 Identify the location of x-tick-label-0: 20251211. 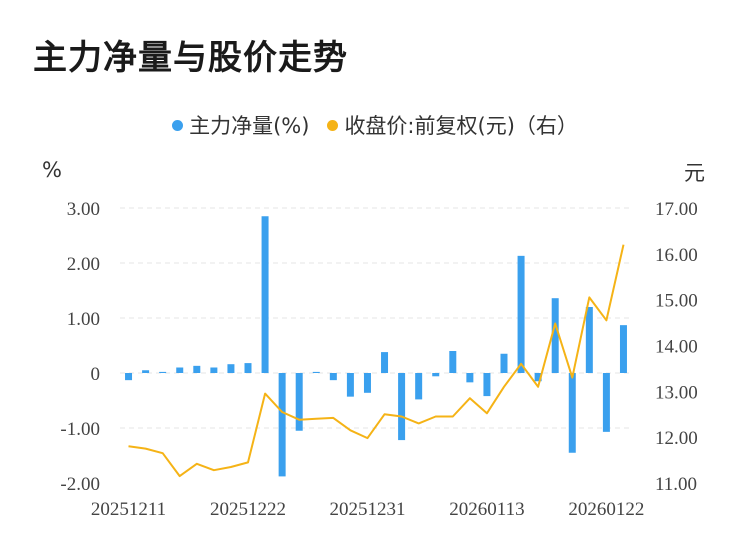
(128, 509).